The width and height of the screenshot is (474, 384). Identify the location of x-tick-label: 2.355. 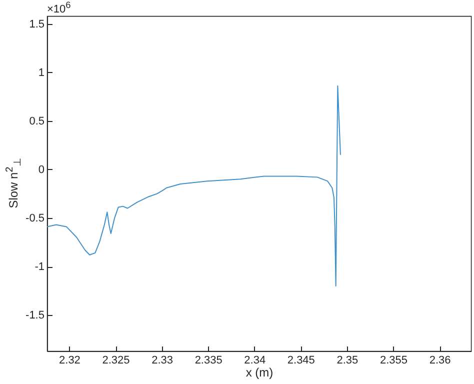
(394, 360).